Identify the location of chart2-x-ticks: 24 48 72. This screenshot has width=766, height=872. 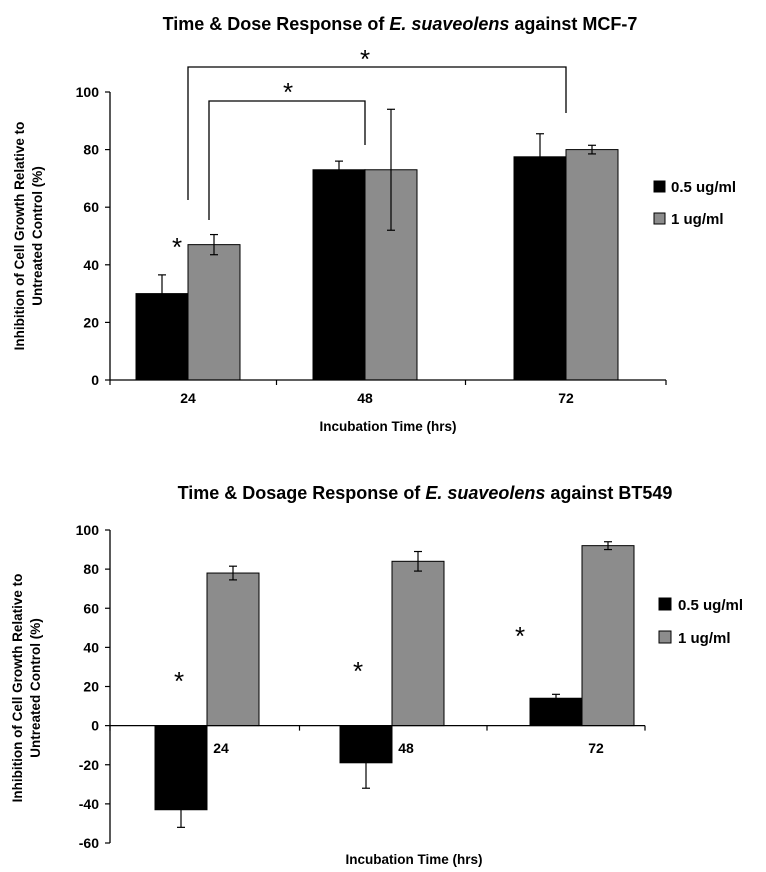
(377, 740).